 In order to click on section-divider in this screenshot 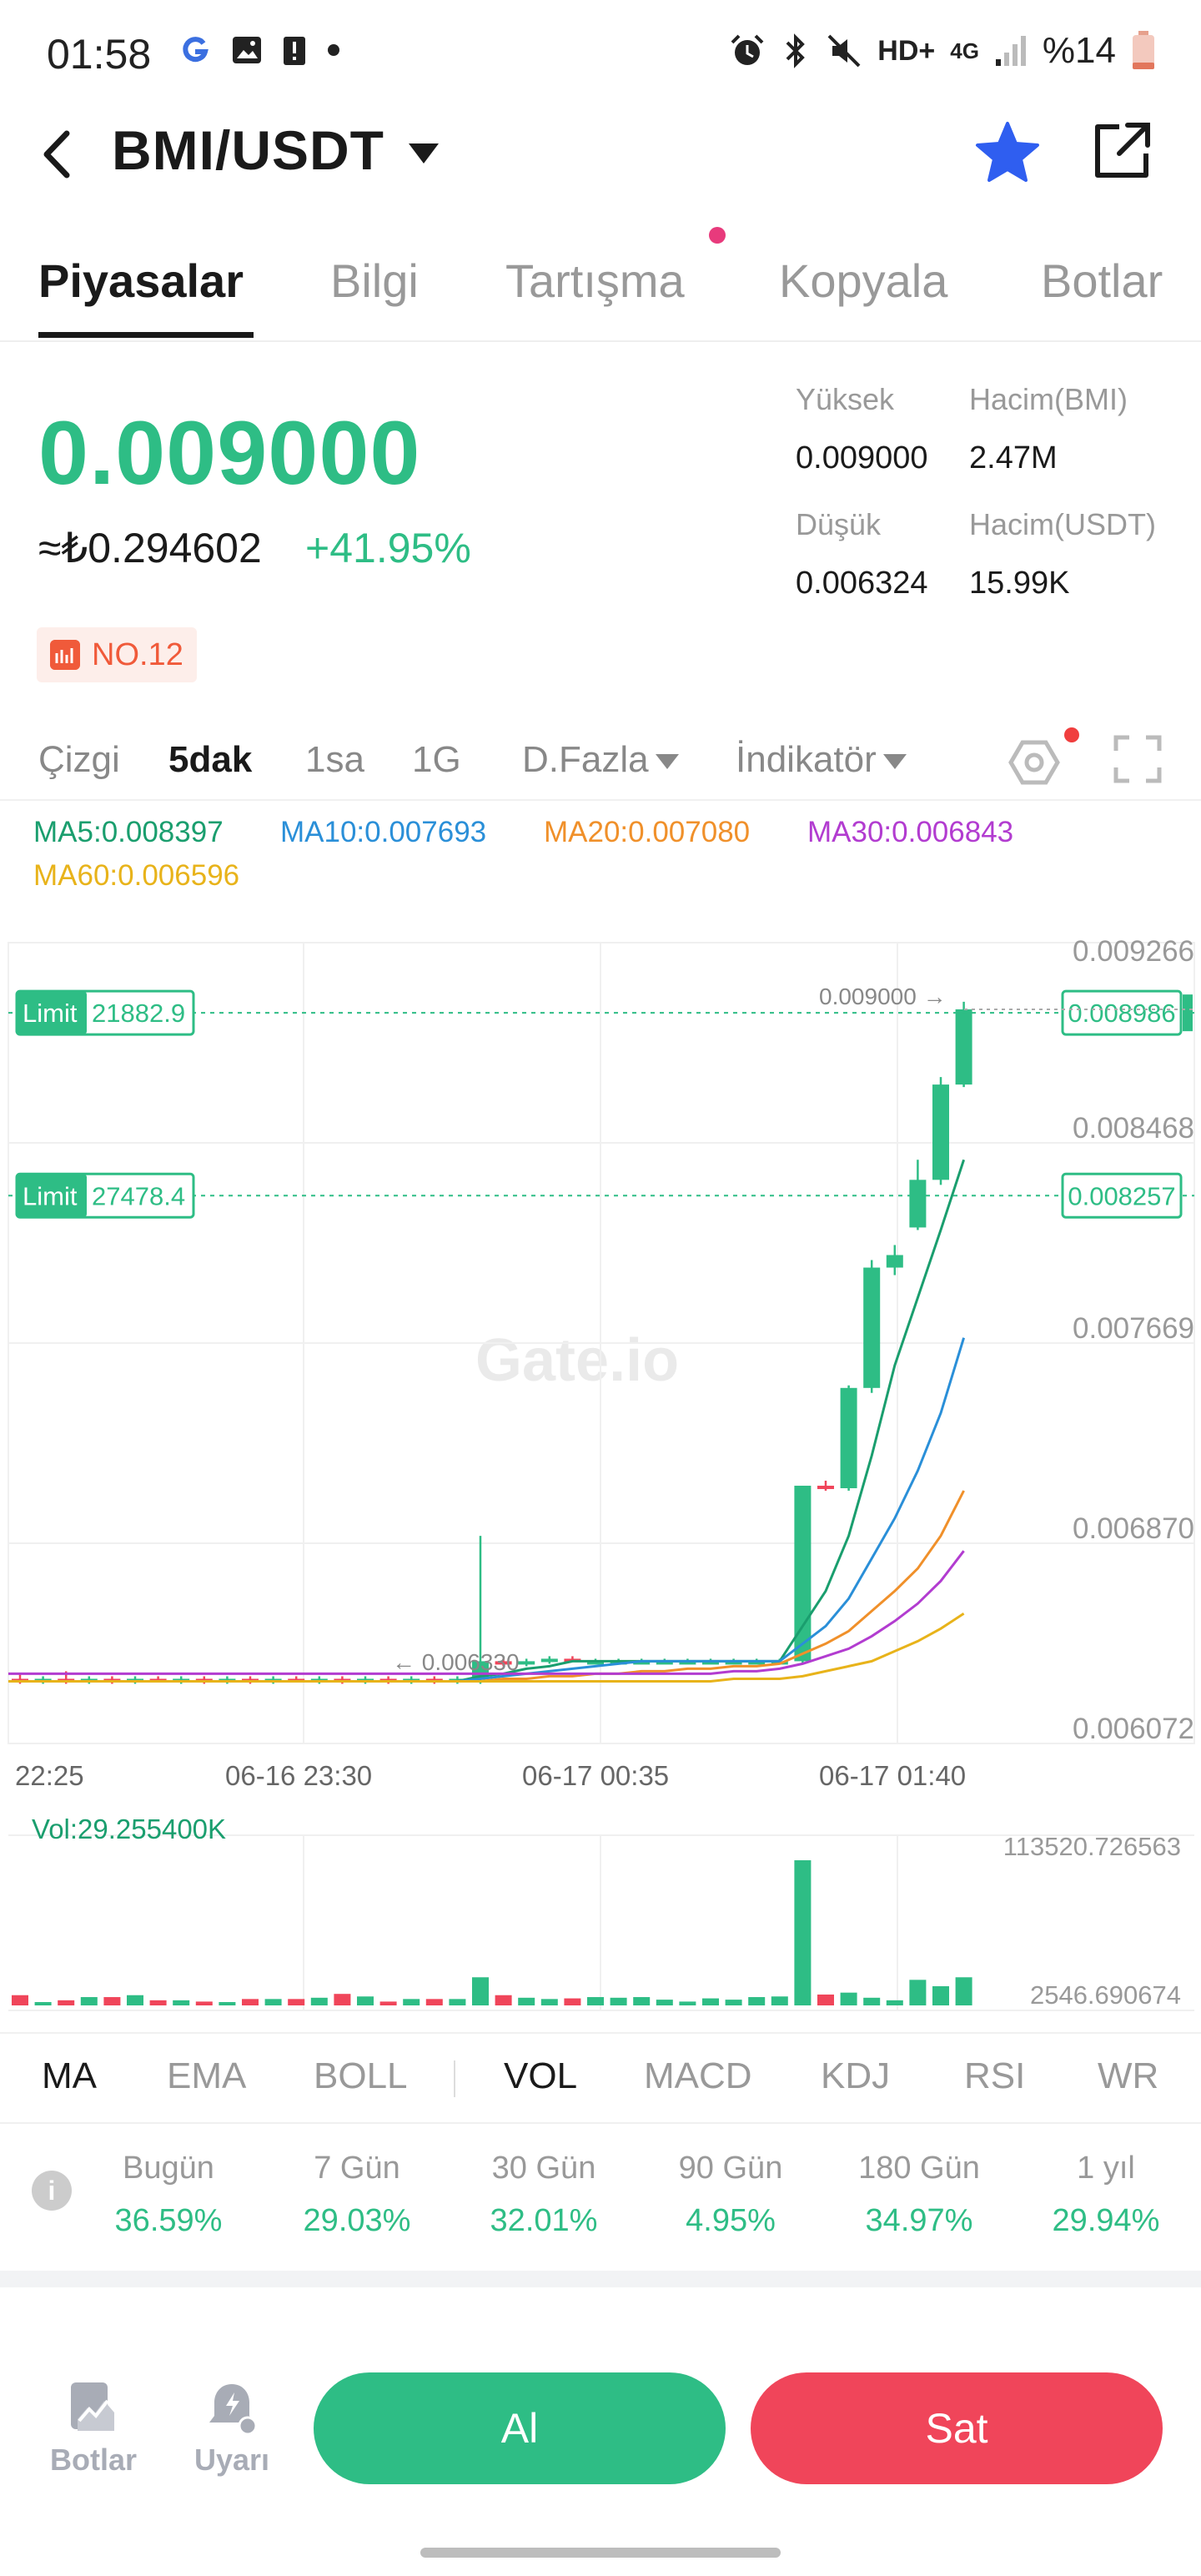, I will do `click(601, 2279)`.